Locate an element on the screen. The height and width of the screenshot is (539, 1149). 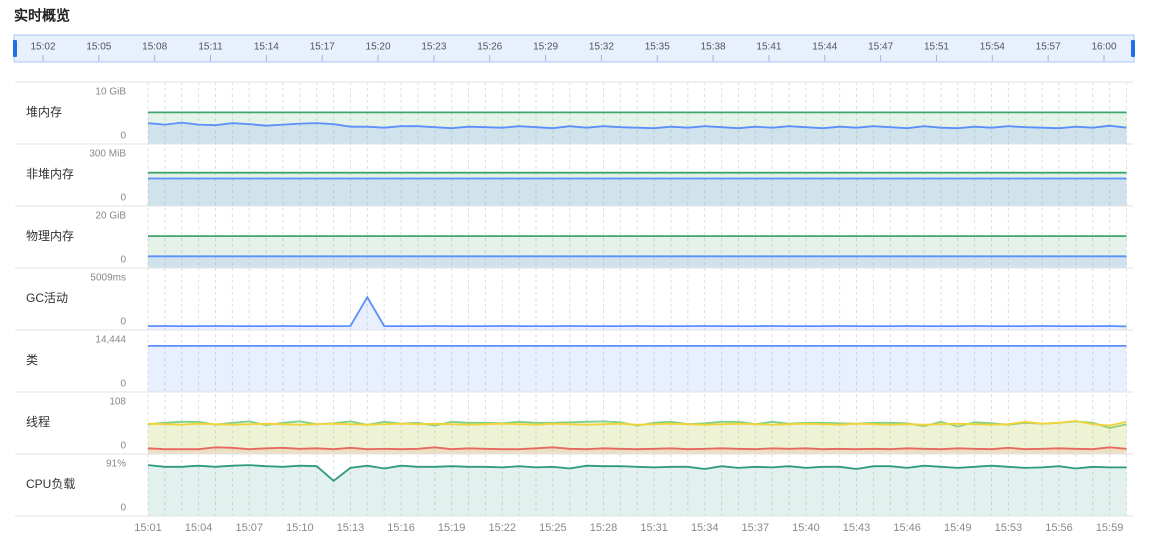
x-tick-label: 15:53 is located at coordinates (1009, 528).